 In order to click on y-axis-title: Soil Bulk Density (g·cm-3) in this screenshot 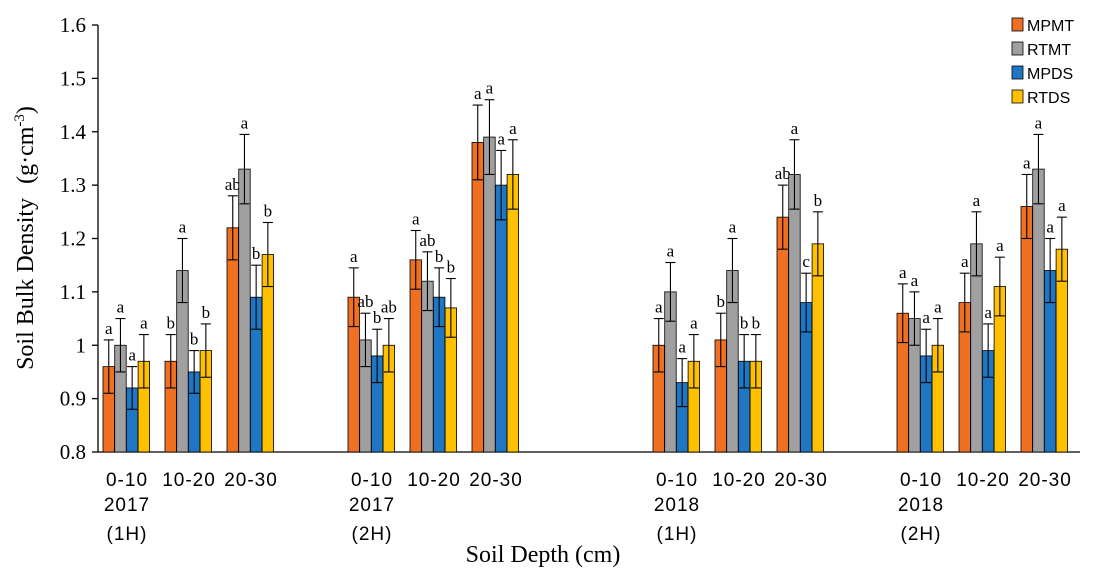, I will do `click(25, 238)`.